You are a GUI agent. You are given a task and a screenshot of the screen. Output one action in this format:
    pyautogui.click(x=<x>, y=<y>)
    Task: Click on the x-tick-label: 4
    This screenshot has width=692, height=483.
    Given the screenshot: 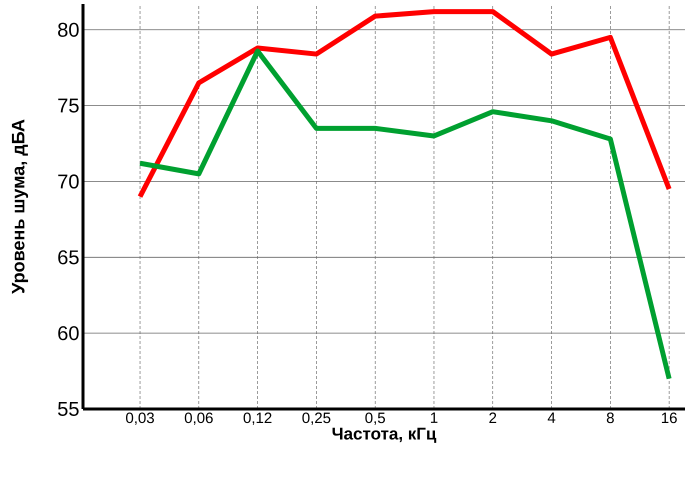 What is the action you would take?
    pyautogui.click(x=552, y=417)
    